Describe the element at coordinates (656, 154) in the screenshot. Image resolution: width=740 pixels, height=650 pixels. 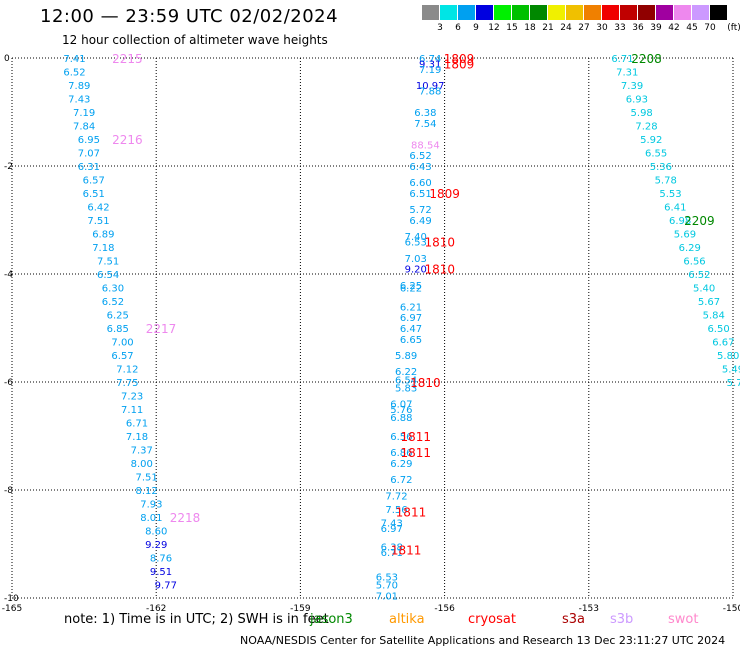
I see `data-point-label: 6.55` at that location.